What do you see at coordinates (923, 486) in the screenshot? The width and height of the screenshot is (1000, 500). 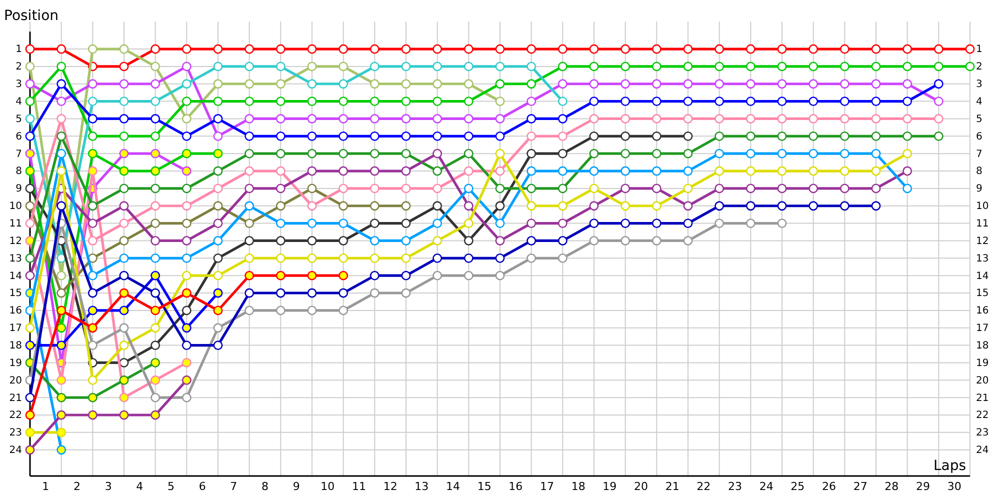 I see `x-tick-label: 29` at bounding box center [923, 486].